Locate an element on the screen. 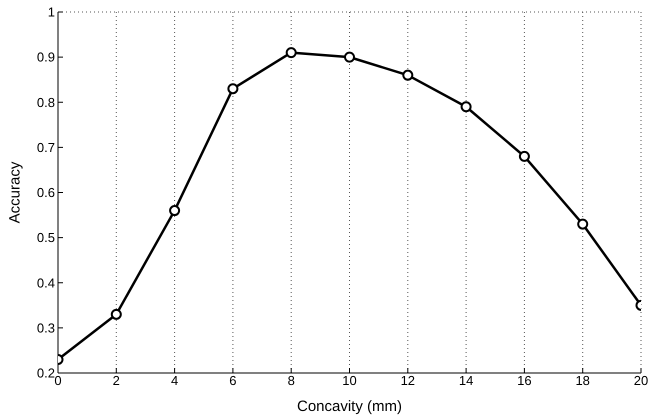  x-tick-label: 0 is located at coordinates (58, 380).